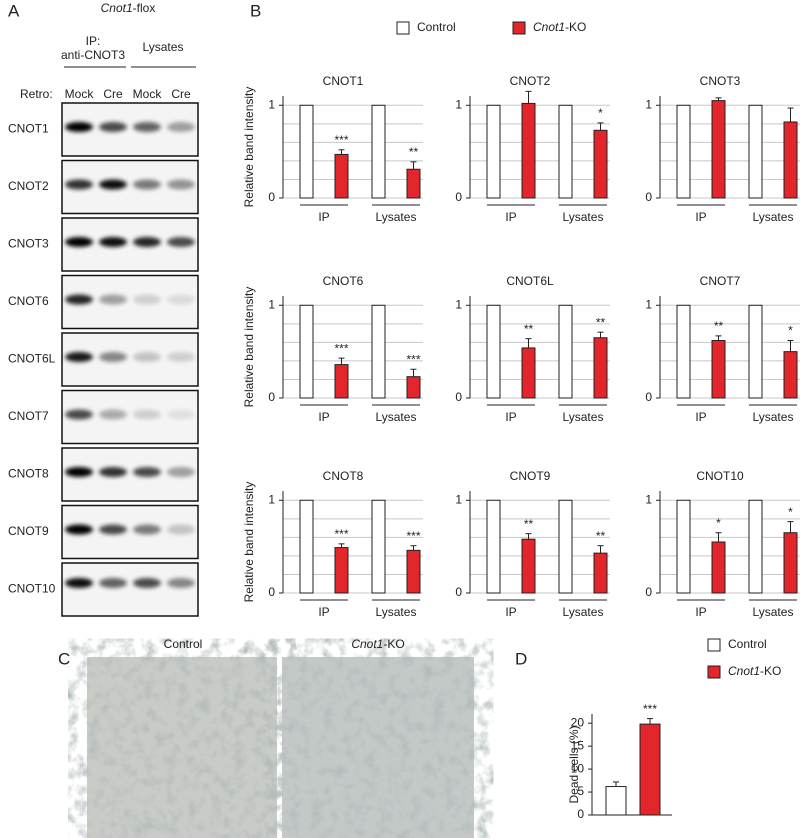 The image size is (800, 838). What do you see at coordinates (578, 745) in the screenshot?
I see `y-tick-label: 15` at bounding box center [578, 745].